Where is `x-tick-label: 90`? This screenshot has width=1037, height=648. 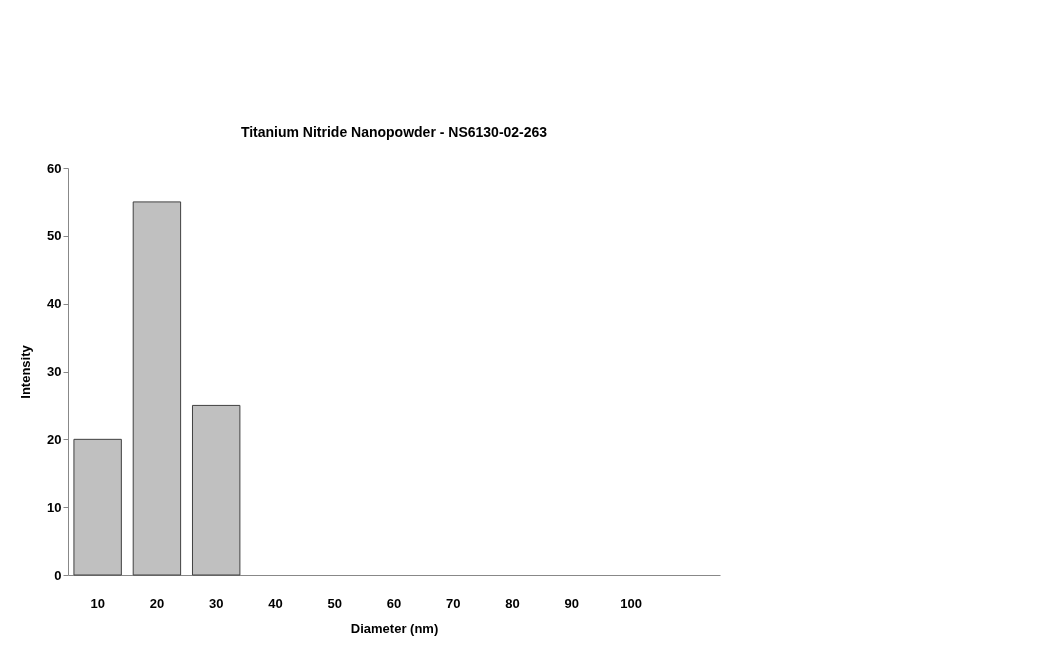 x-tick-label: 90 is located at coordinates (572, 603).